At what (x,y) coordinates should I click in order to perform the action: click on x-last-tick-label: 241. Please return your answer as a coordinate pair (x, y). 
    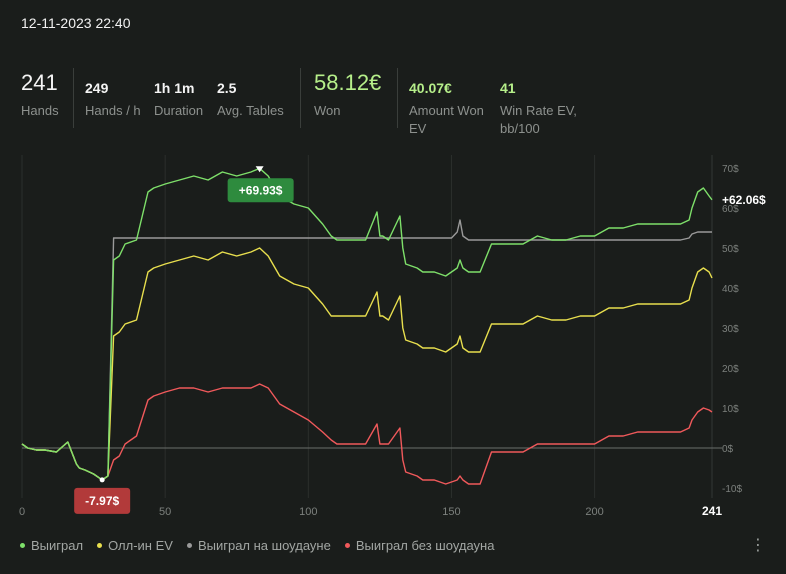
    Looking at the image, I should click on (712, 511).